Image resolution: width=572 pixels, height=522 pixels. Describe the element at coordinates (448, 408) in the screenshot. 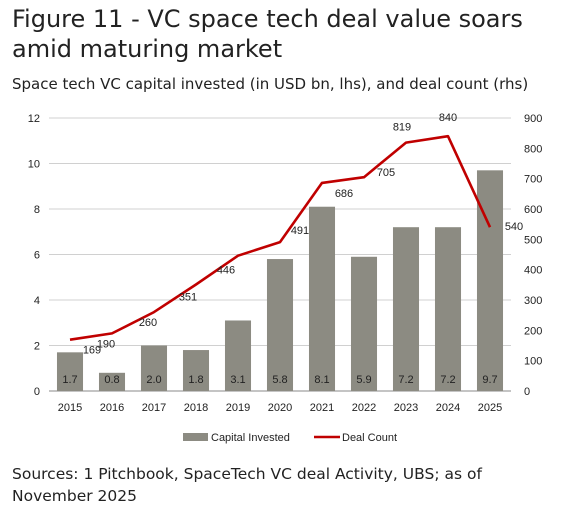

I see `x-tick-label: 2024` at that location.